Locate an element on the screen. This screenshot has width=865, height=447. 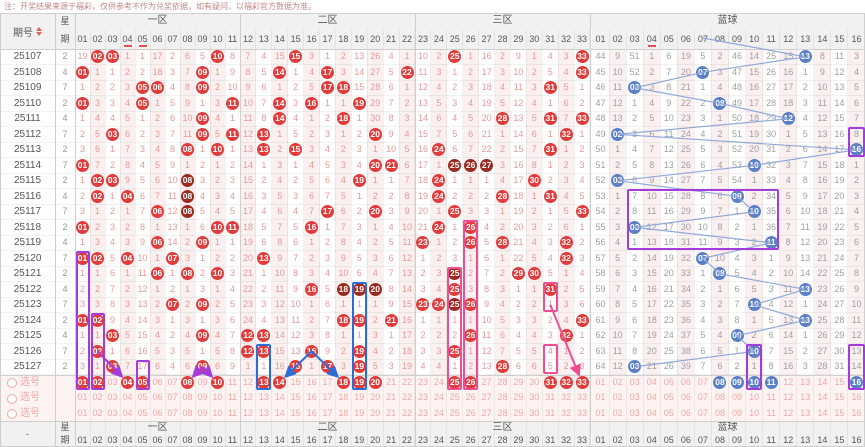
pick-cell-red-26: 26 is located at coordinates (470, 412).